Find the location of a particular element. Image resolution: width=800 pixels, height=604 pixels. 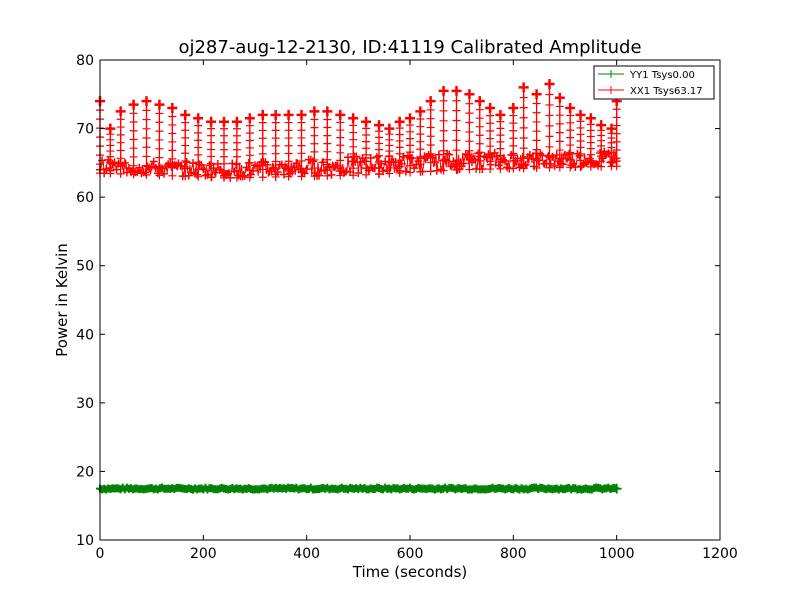

y-tick-label: 20 is located at coordinates (85, 472).